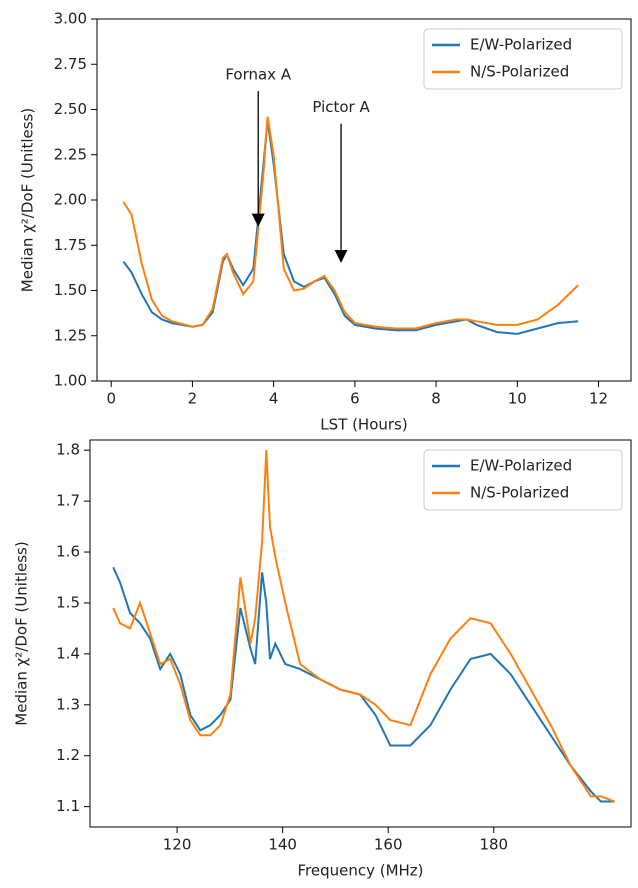 The height and width of the screenshot is (888, 638). Describe the element at coordinates (68, 755) in the screenshot. I see `y-tick-label: 1.2` at that location.